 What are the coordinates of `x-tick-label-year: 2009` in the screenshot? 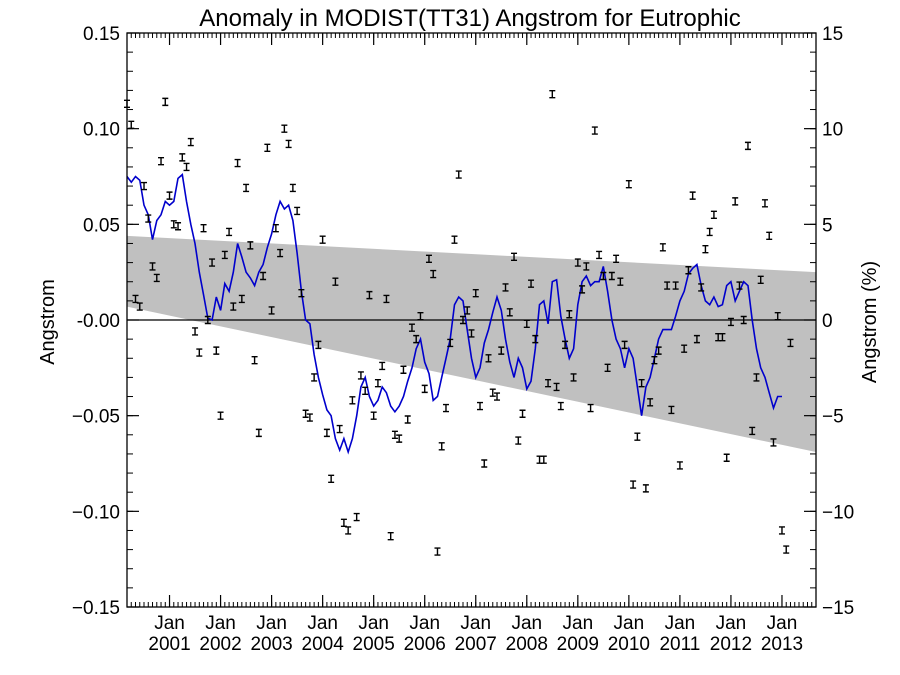 It's located at (578, 644).